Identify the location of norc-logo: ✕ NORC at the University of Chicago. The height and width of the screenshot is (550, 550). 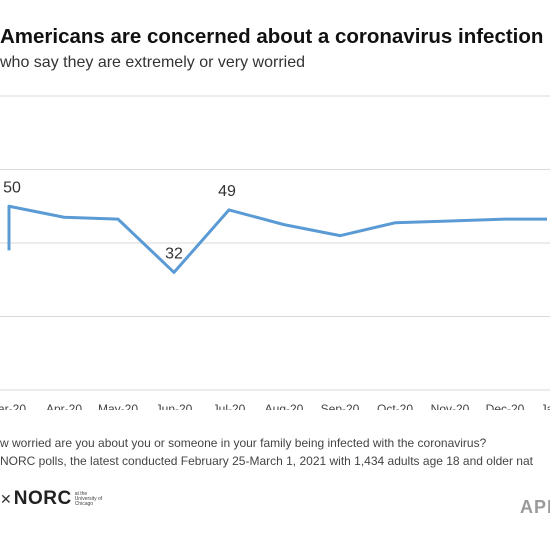
(54, 499).